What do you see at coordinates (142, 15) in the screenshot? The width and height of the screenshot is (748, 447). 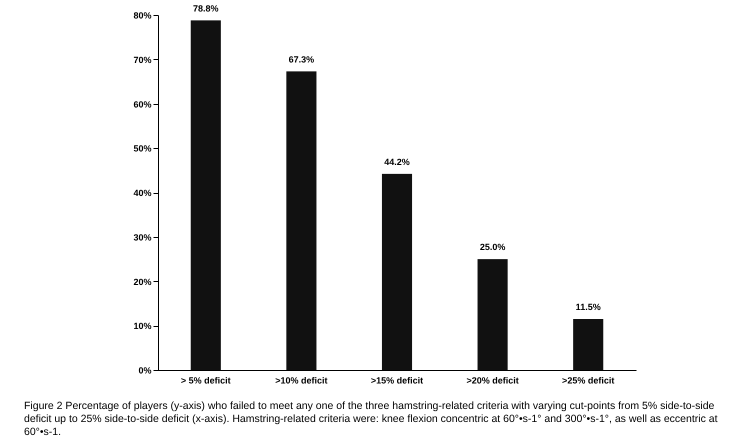 I see `y-tick-label: 80%` at bounding box center [142, 15].